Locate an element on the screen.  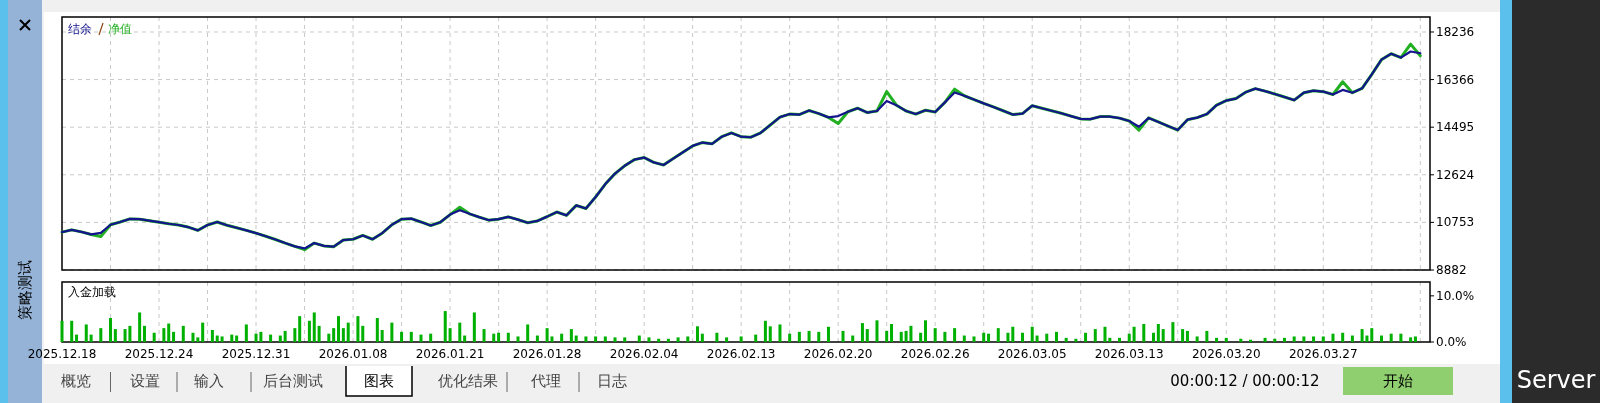
x-tick-label: 2026.02.04 is located at coordinates (644, 354).